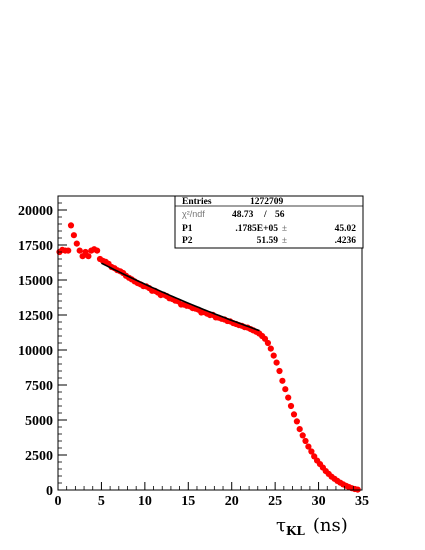 The height and width of the screenshot is (550, 425). What do you see at coordinates (187, 229) in the screenshot?
I see `stats-p1-label: P1` at bounding box center [187, 229].